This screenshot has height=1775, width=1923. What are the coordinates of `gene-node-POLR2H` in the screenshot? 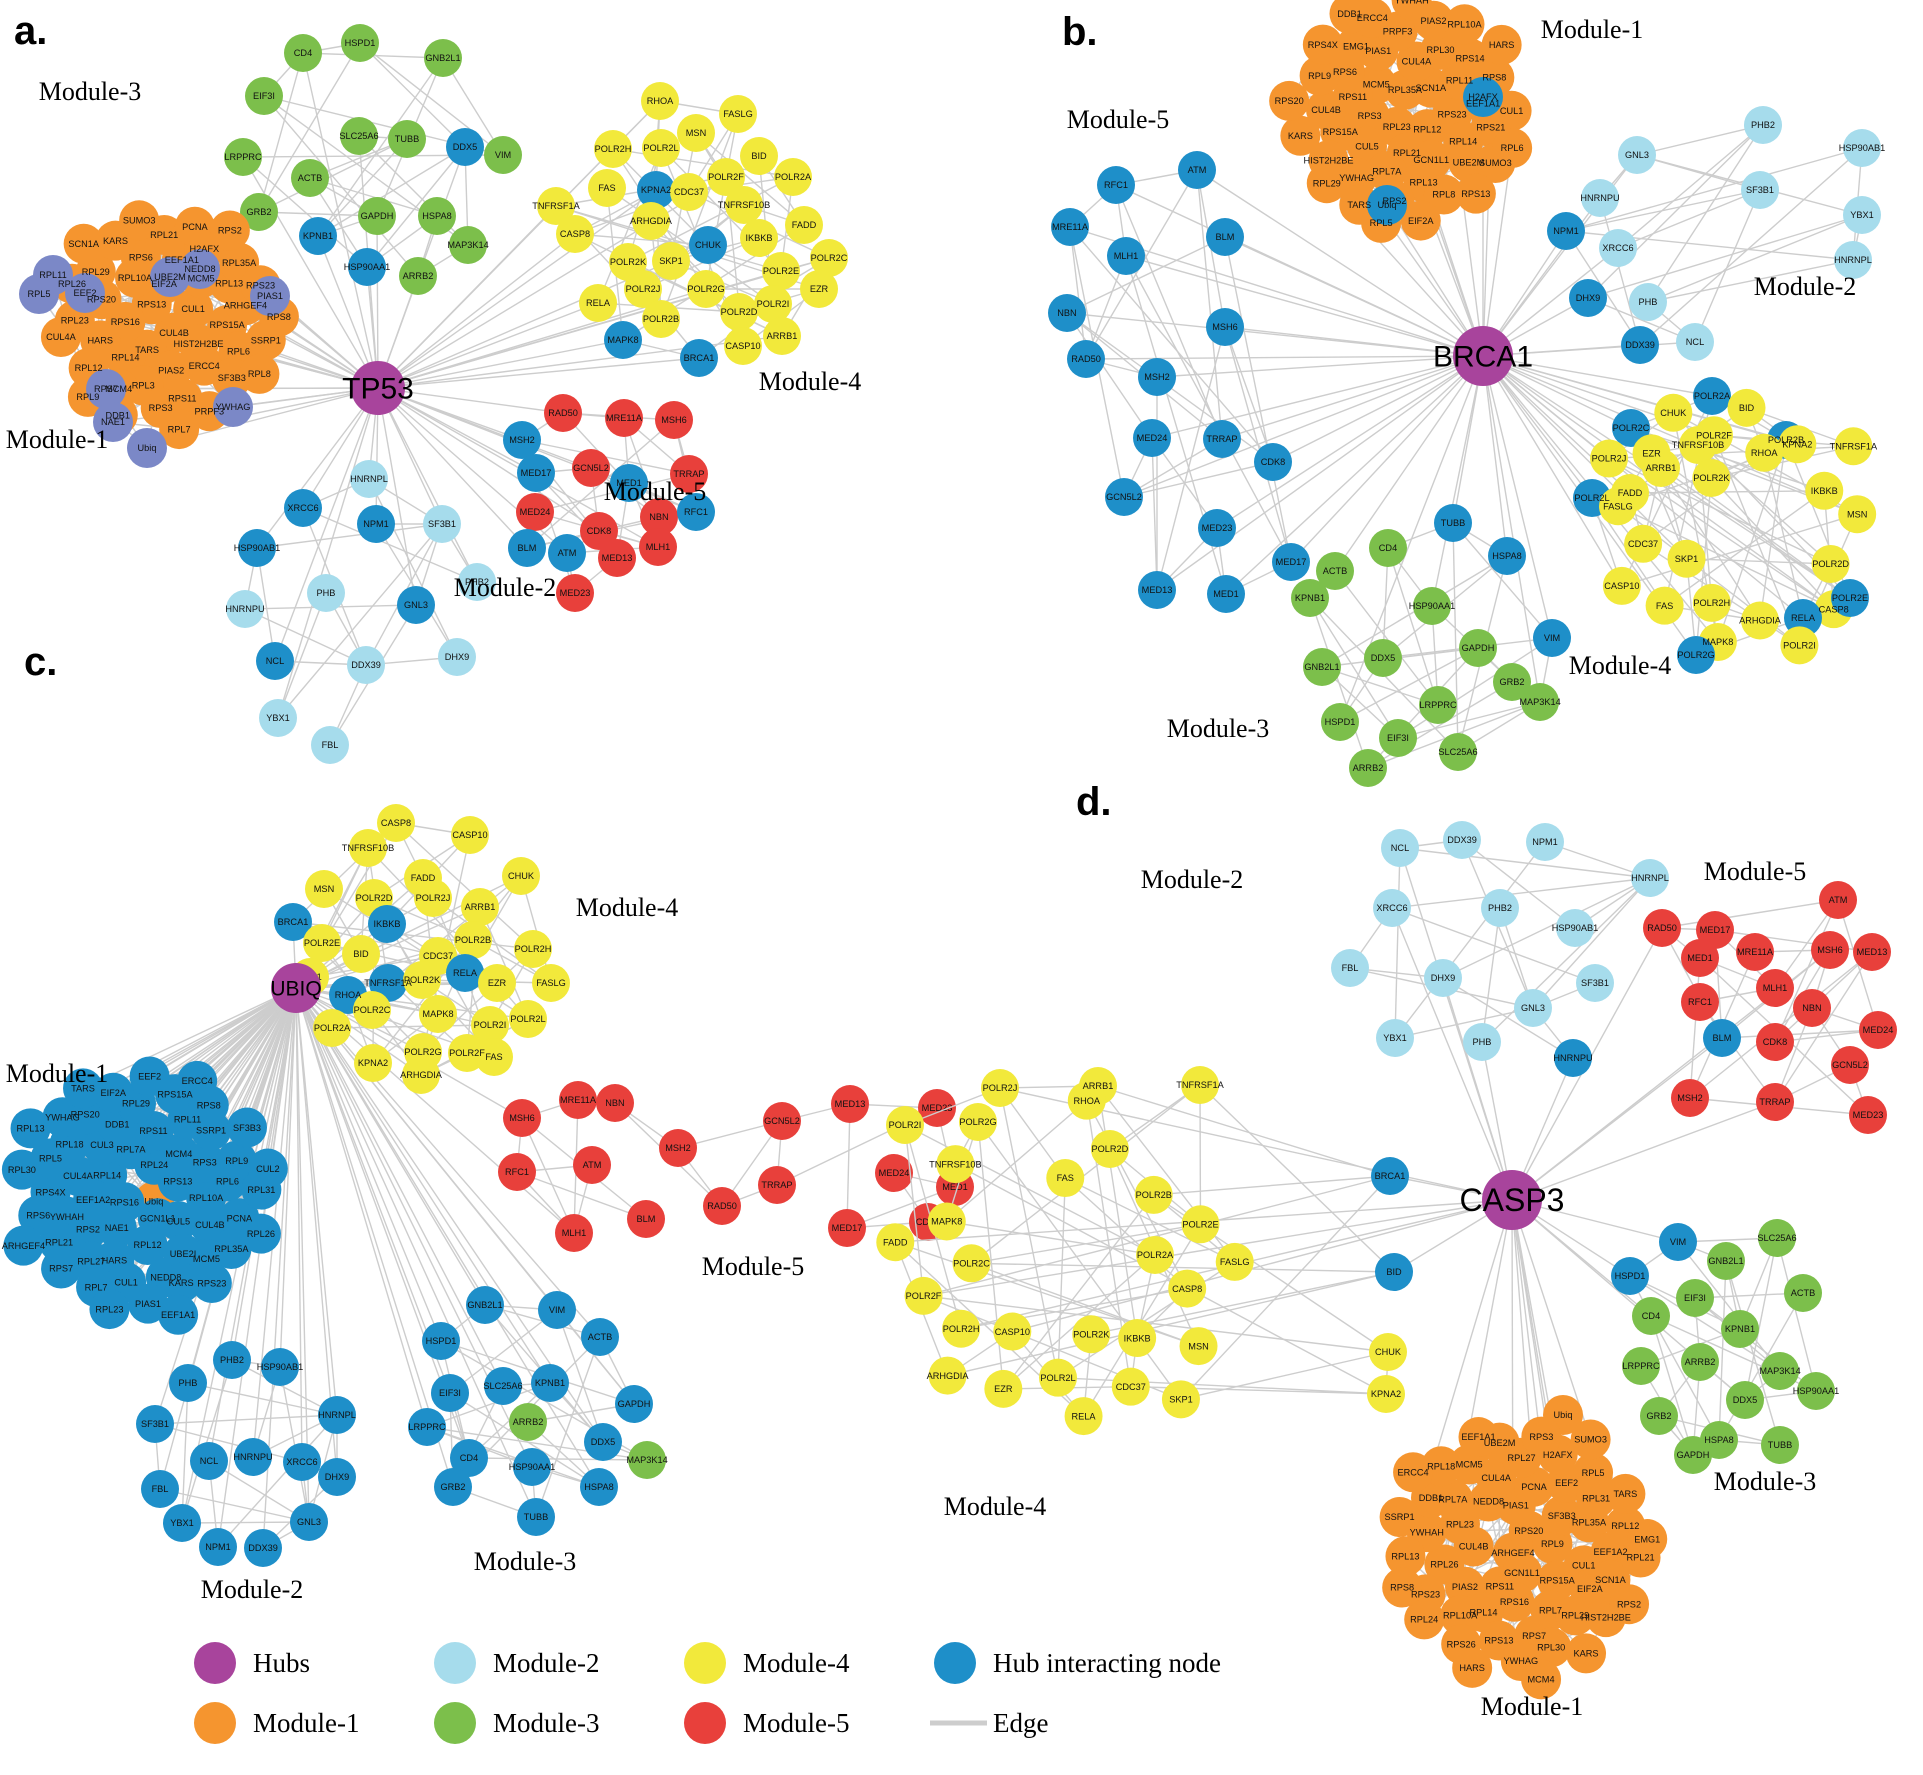 It's located at (533, 949).